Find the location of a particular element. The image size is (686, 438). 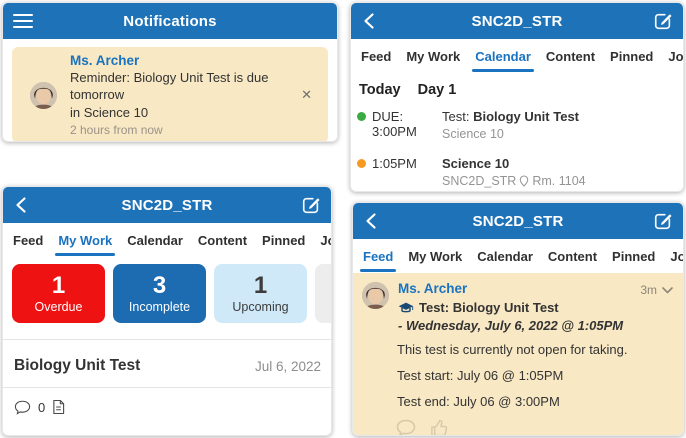

event-title: Science 10 is located at coordinates (476, 163).